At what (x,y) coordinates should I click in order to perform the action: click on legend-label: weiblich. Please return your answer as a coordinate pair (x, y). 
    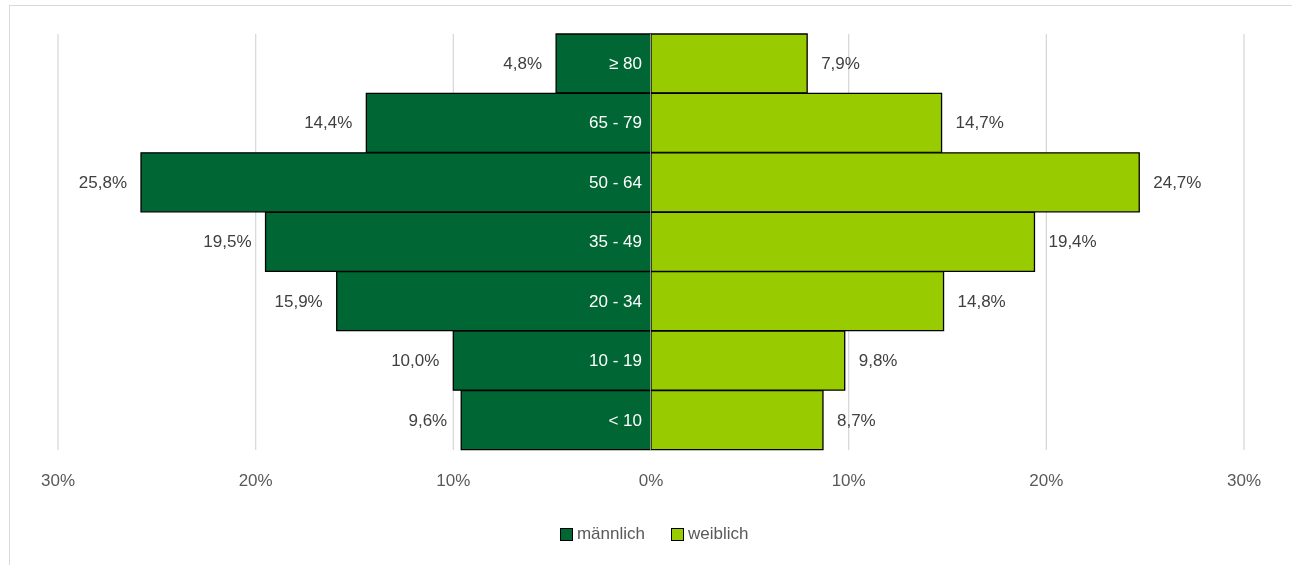
    Looking at the image, I should click on (718, 534).